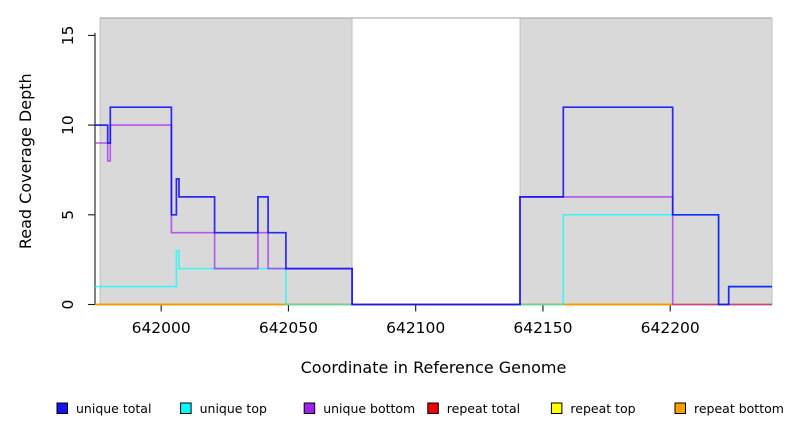  What do you see at coordinates (556, 408) in the screenshot?
I see `legend-swatch-repeat-top` at bounding box center [556, 408].